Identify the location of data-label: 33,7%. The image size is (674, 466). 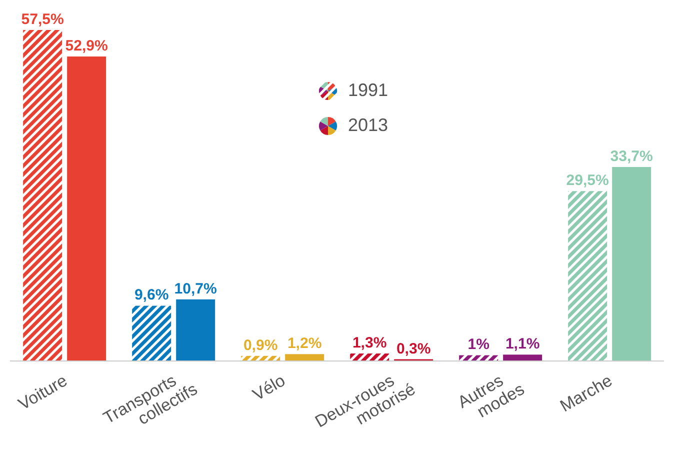
(631, 157).